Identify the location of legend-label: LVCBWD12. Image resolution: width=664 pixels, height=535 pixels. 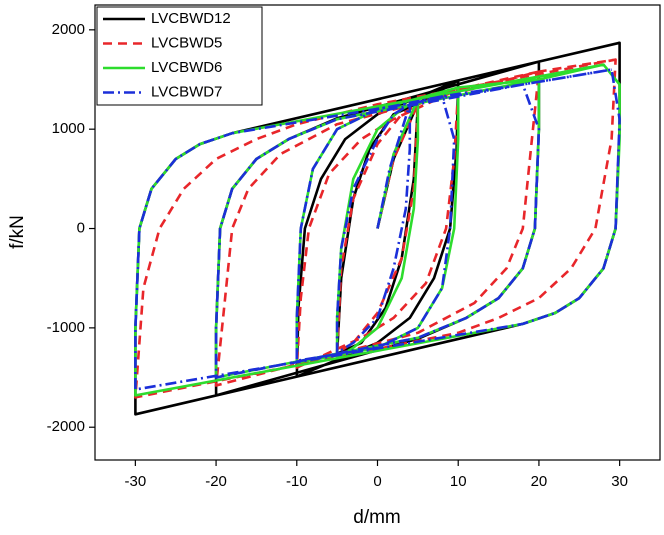
(191, 18).